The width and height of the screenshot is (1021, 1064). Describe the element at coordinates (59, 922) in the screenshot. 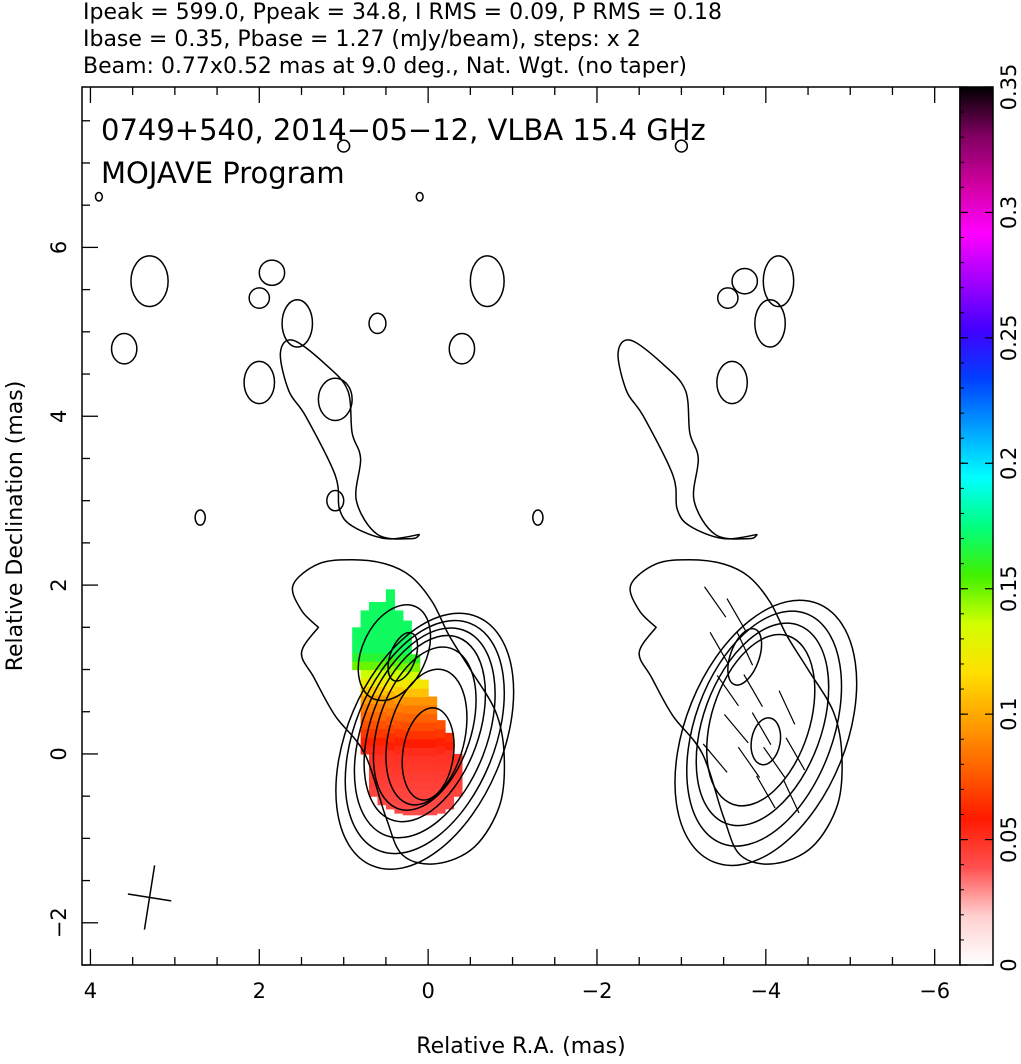

I see `y-tick-label: −2` at that location.